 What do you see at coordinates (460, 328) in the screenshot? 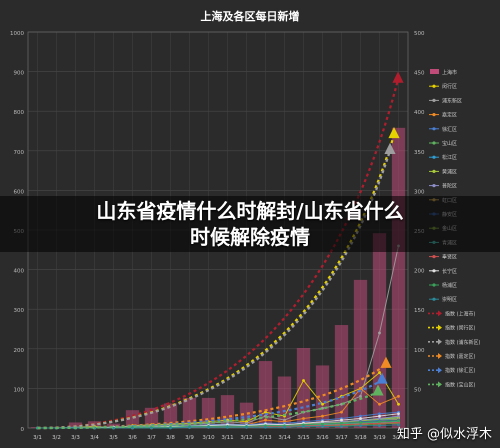
I see `legend-label: 指数 (闵行区)` at bounding box center [460, 328].